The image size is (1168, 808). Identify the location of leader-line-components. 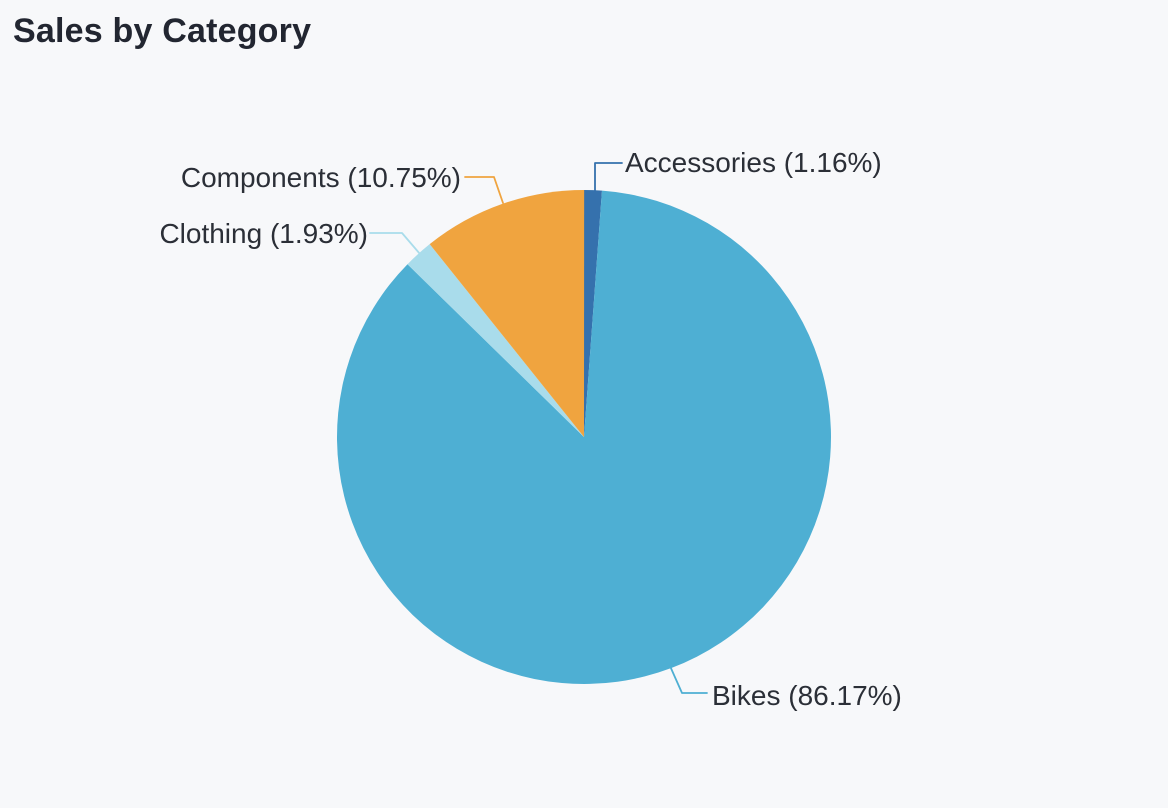
(484, 190).